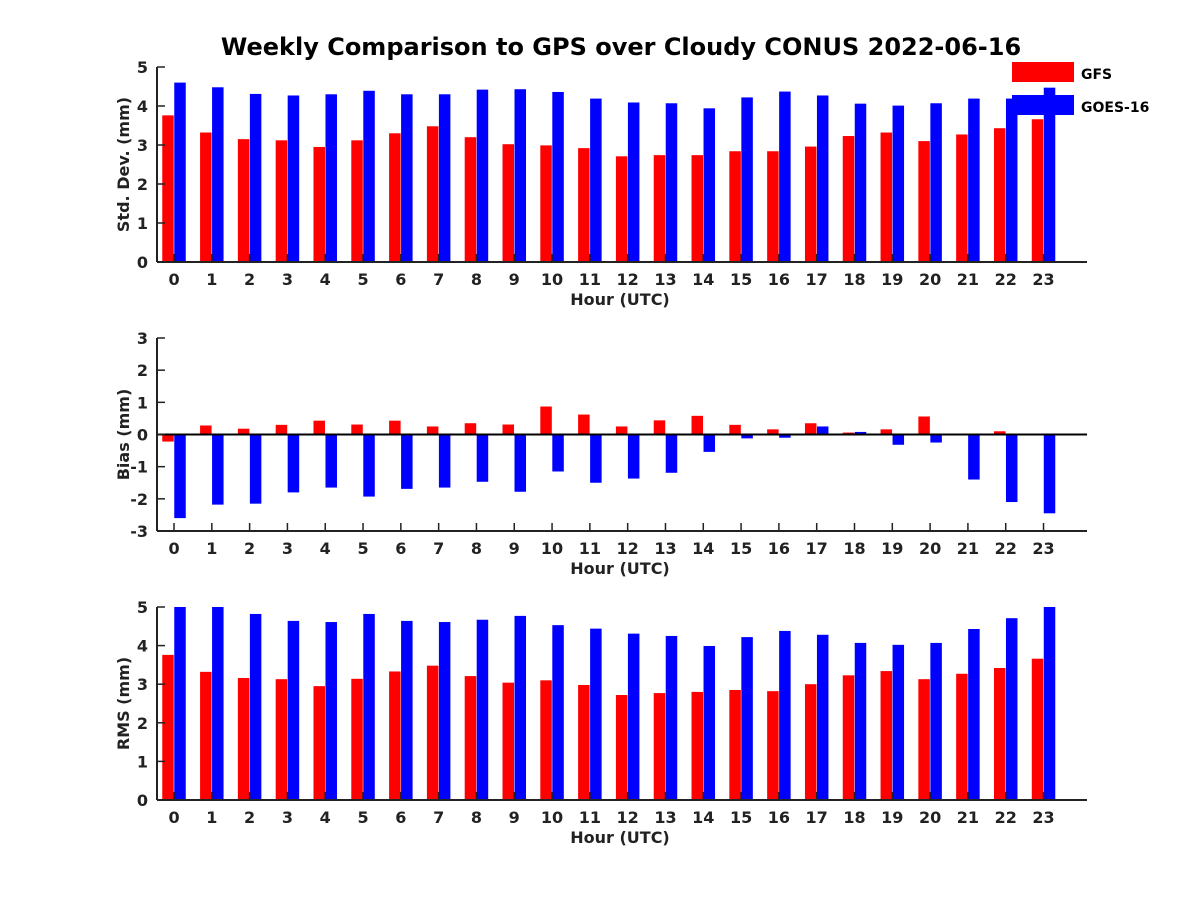 The height and width of the screenshot is (900, 1200). I want to click on rms-x-axis-label: Hour (UTC), so click(620, 837).